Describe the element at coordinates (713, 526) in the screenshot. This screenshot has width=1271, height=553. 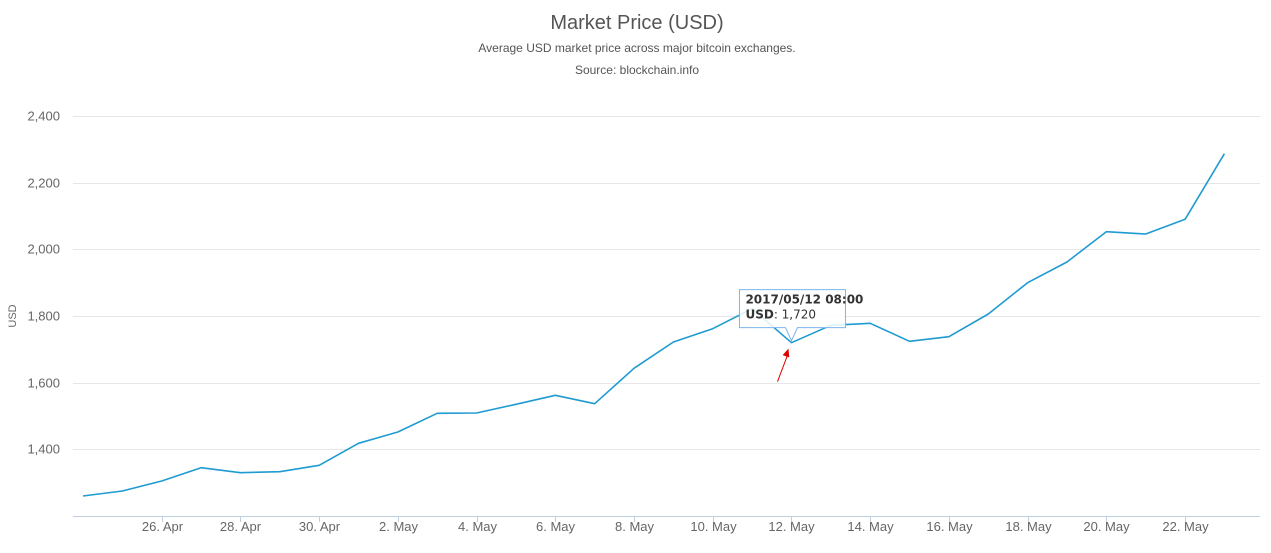
I see `x-tick-label: 10. May` at that location.